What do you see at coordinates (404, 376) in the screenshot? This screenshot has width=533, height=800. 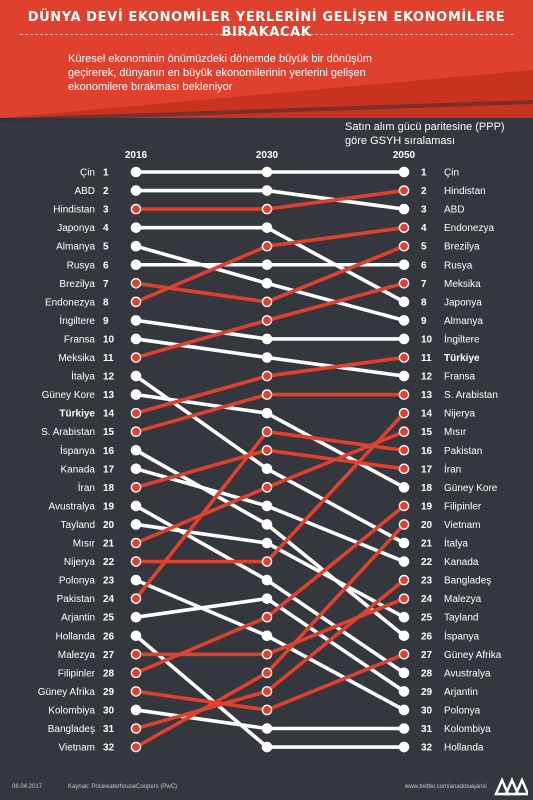 I see `point-9-2050` at bounding box center [404, 376].